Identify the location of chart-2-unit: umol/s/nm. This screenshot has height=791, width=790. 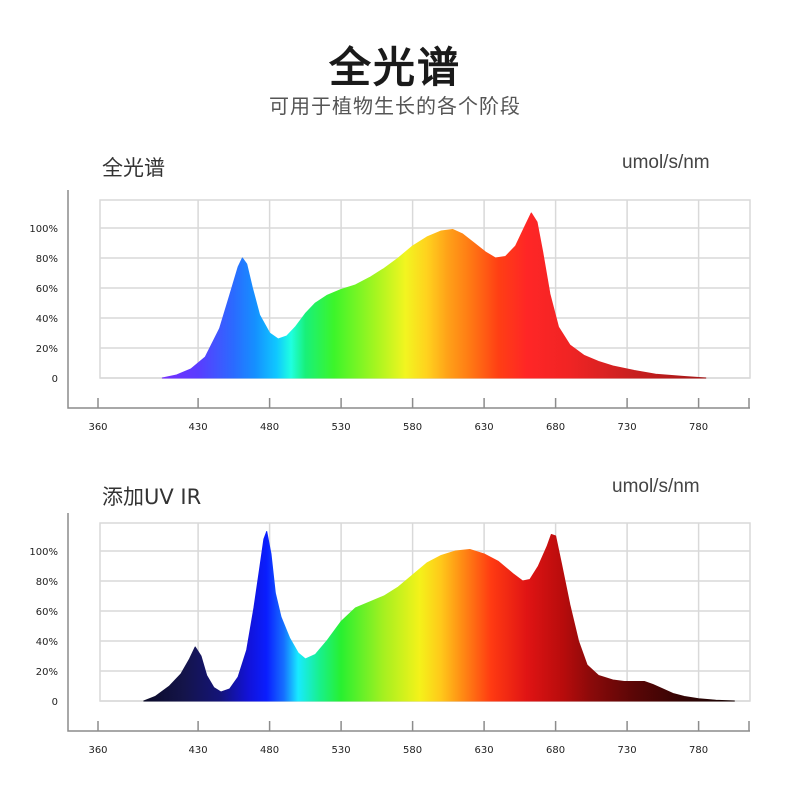
(656, 486).